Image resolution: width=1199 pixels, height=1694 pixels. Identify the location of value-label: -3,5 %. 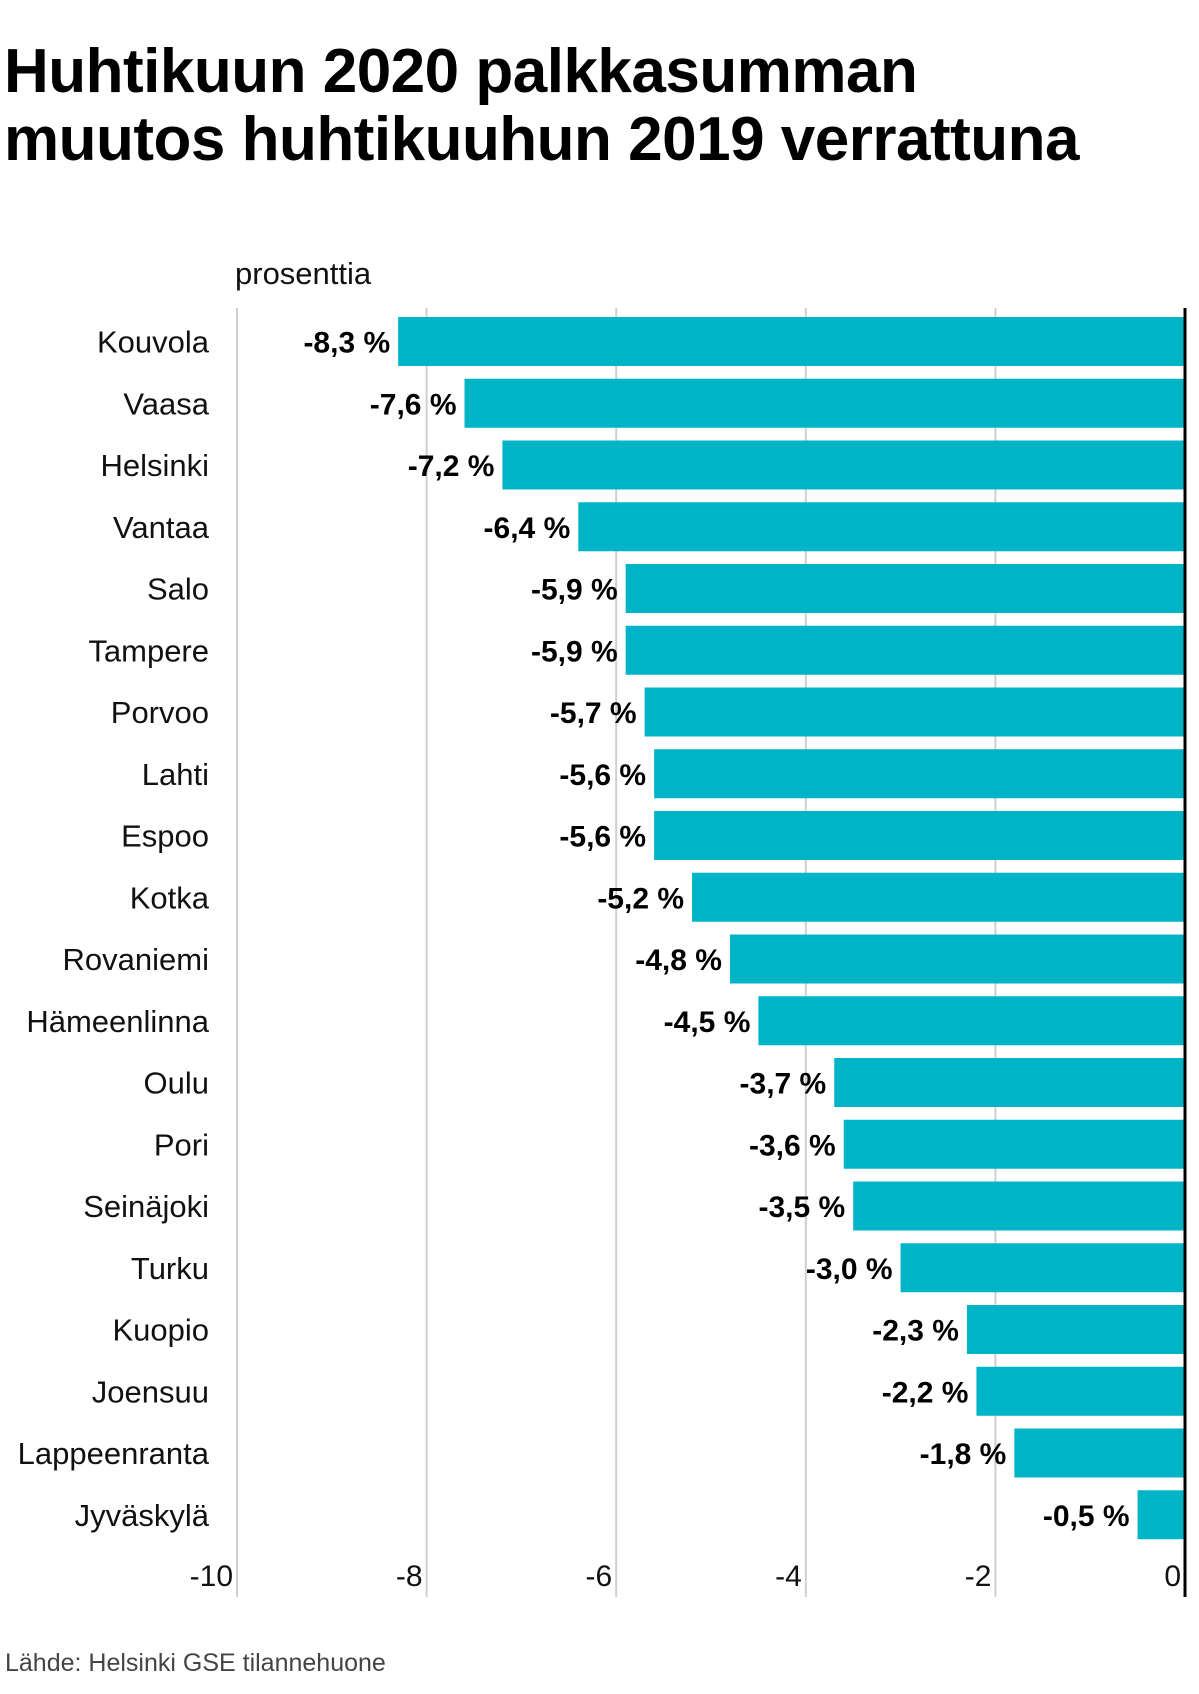
(801, 1207).